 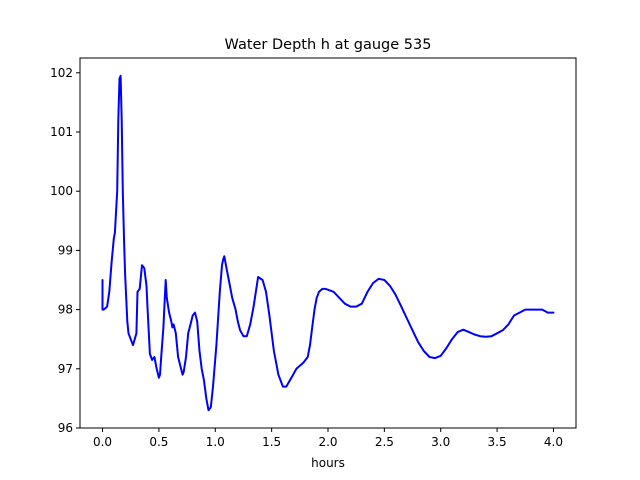 What do you see at coordinates (553, 442) in the screenshot?
I see `x-tick-label: 4.0` at bounding box center [553, 442].